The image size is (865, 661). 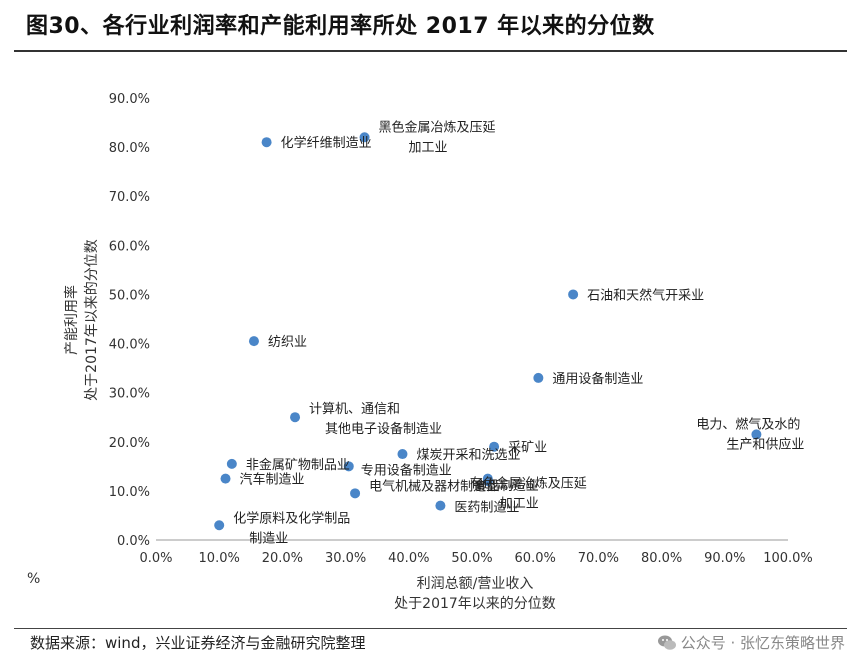 What do you see at coordinates (291, 528) in the screenshot?
I see `data-point-label: 化学原料及化学制品制造业` at bounding box center [291, 528].